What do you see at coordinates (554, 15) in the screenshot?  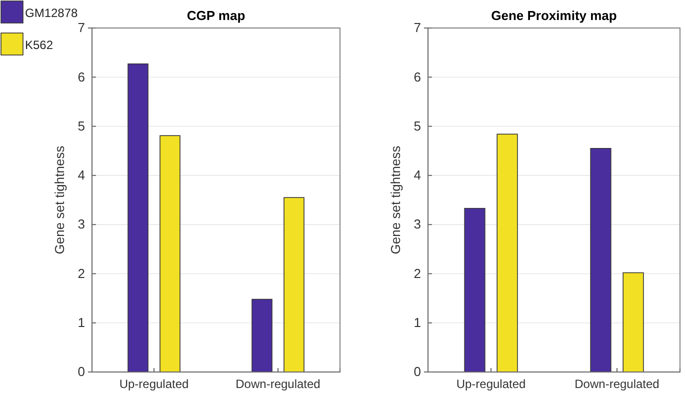 I see `chart-title: Gene Proximity map` at bounding box center [554, 15].